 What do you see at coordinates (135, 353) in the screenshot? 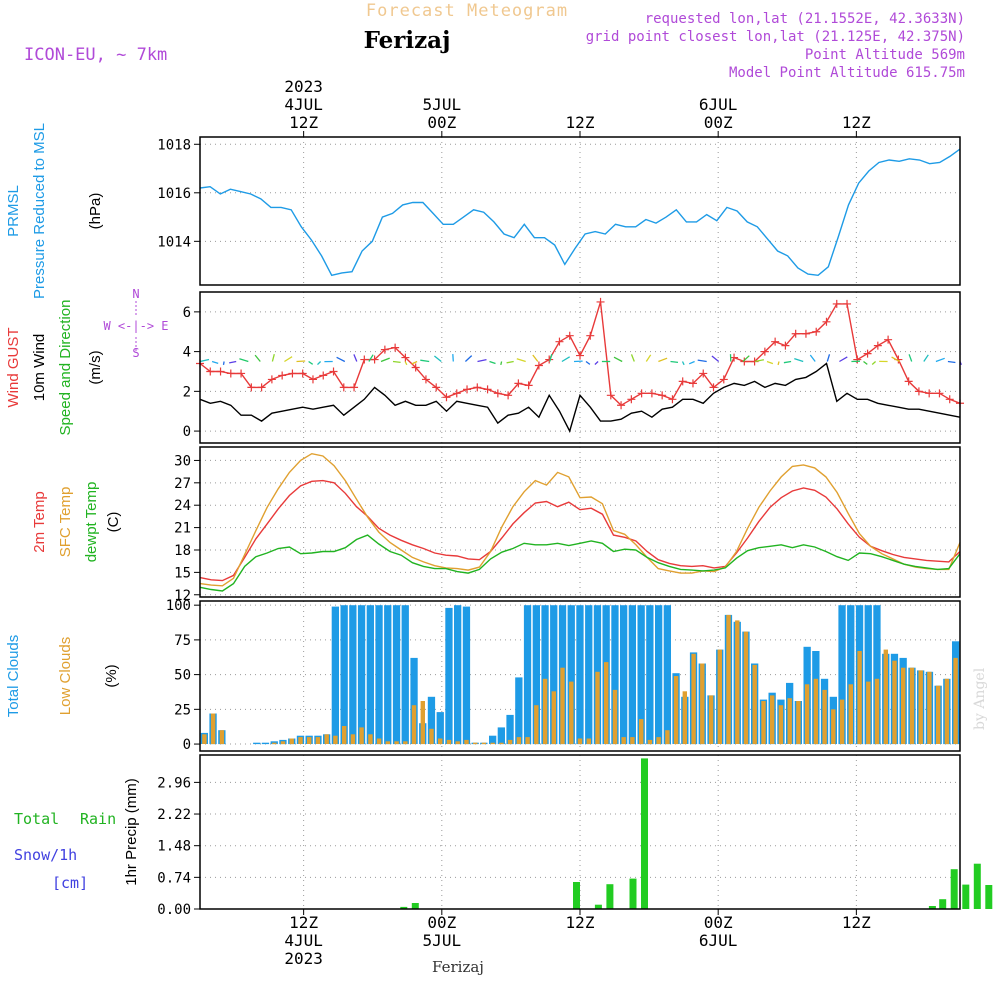
I see `compass-south: S` at bounding box center [135, 353].